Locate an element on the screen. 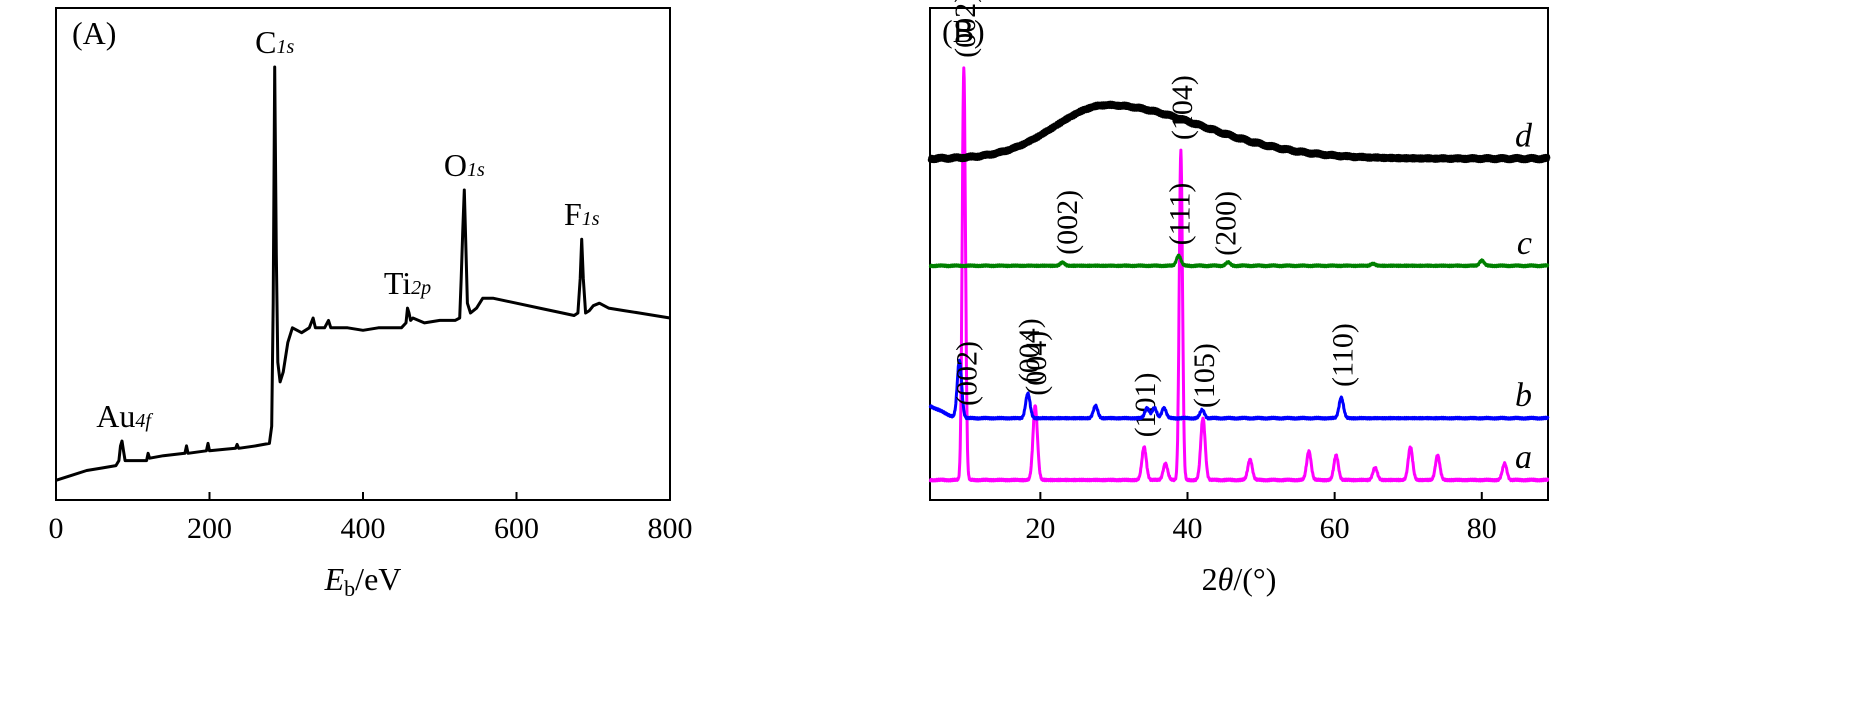 Image resolution: width=1862 pixels, height=714 pixels. x-tick-label: 80 is located at coordinates (1482, 528).